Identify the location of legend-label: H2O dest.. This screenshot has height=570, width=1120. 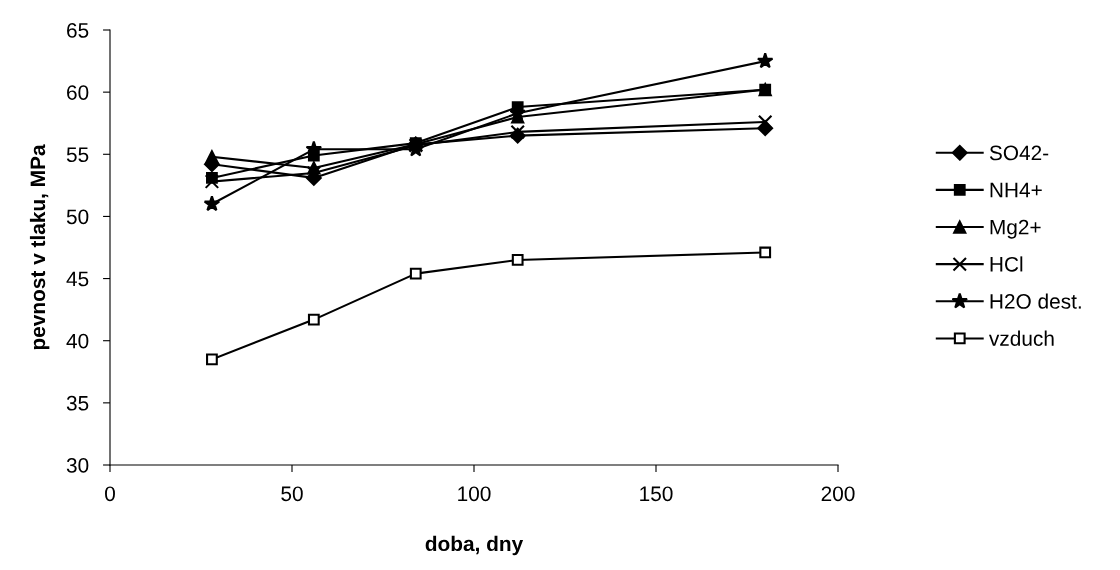
(1035, 301).